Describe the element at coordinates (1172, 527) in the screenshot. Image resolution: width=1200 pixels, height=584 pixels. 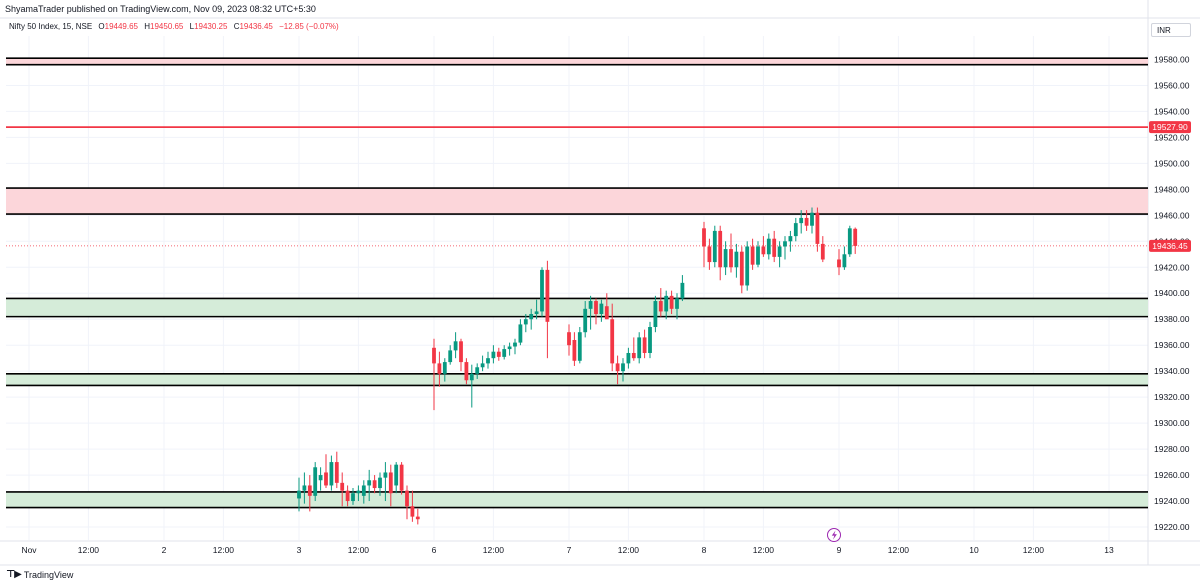
I see `price-tick-label: 19220.00` at that location.